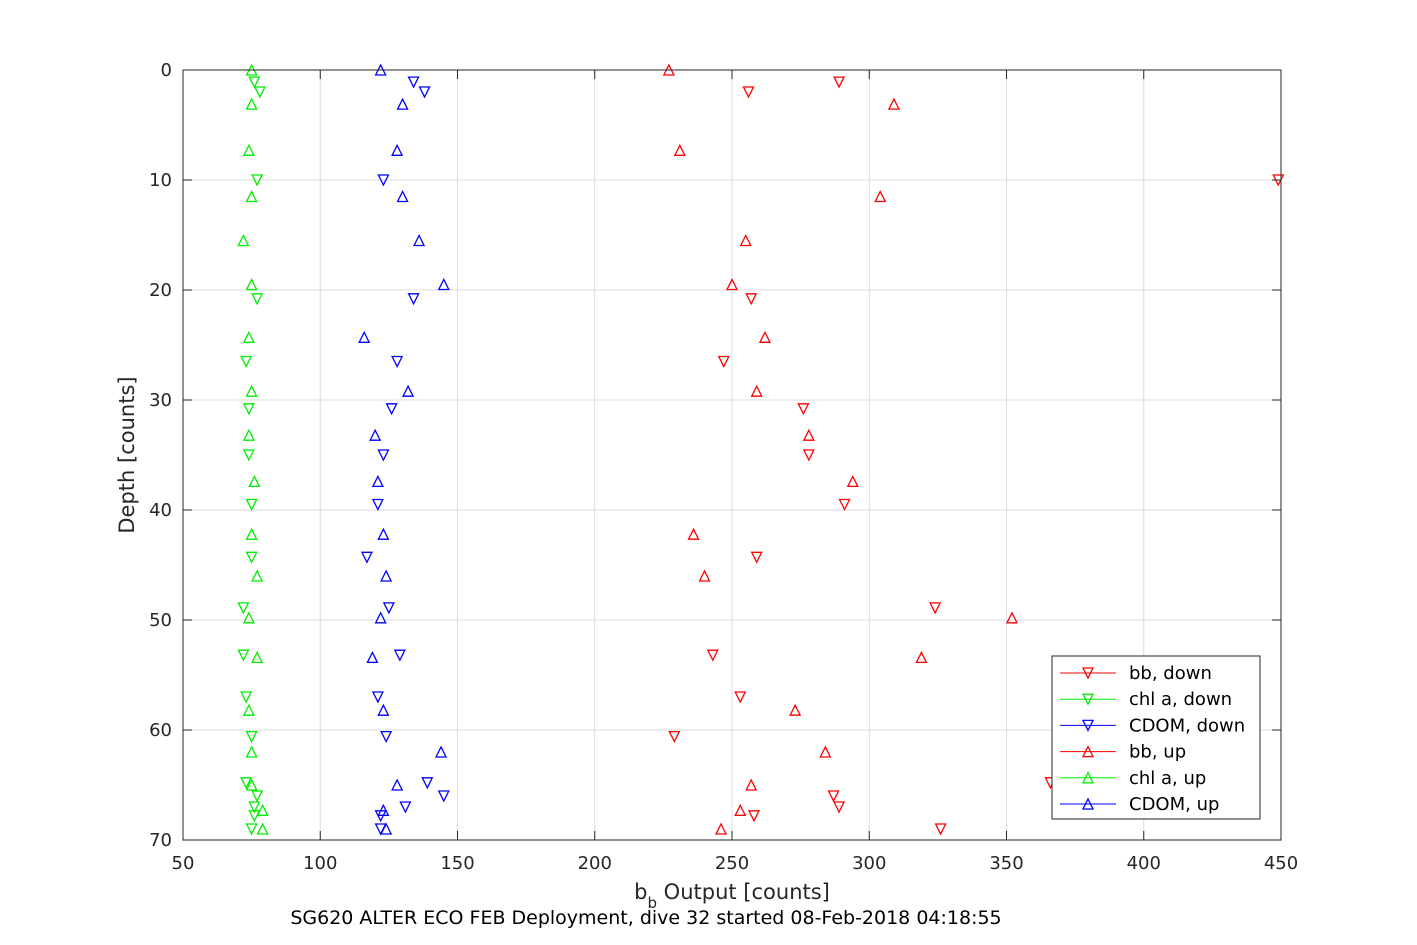 The width and height of the screenshot is (1417, 945). I want to click on x-tick-label: 450, so click(1281, 863).